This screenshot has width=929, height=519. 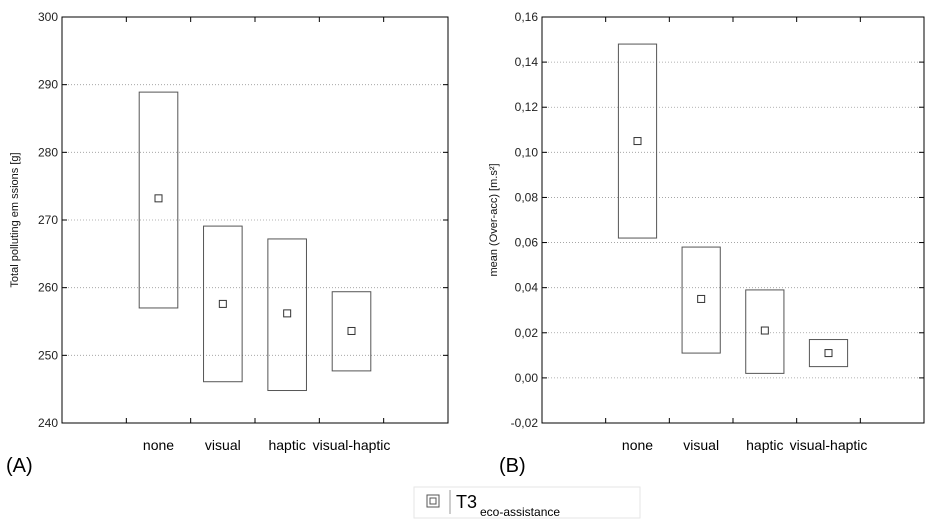 What do you see at coordinates (520, 512) in the screenshot?
I see `legend-sublabel: eco-assistance` at bounding box center [520, 512].